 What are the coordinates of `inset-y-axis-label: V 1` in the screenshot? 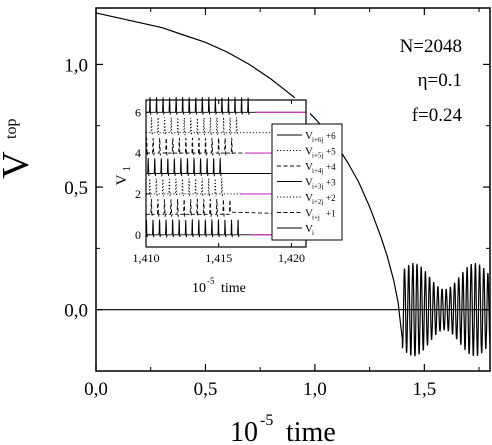 It's located at (123, 175).